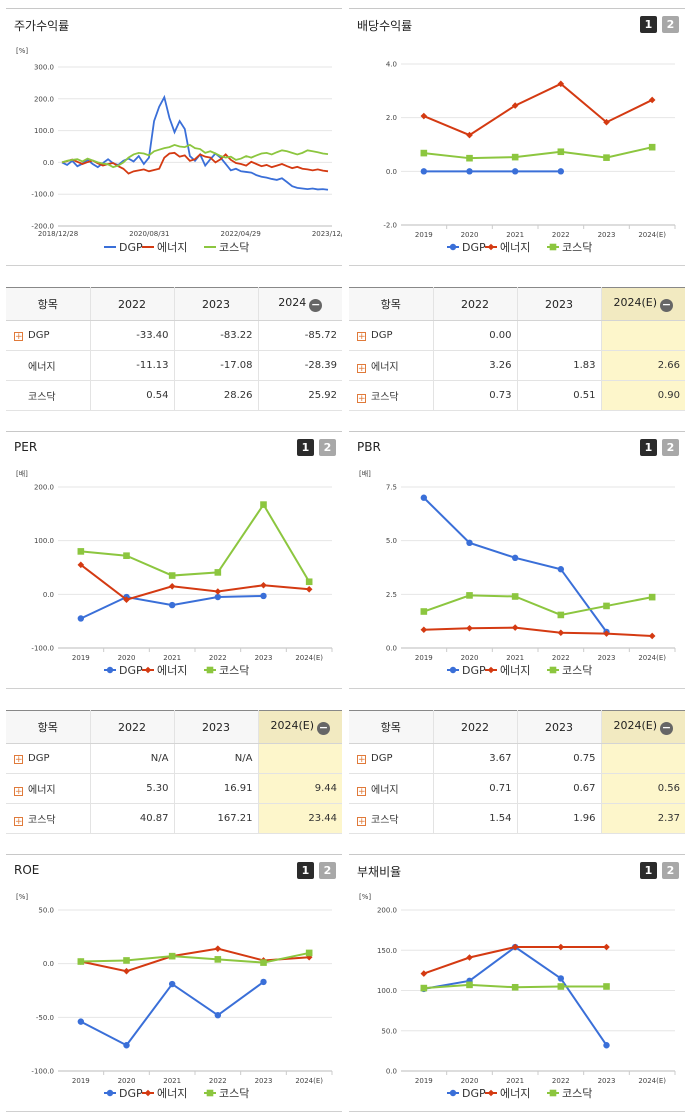 Image resolution: width=691 pixels, height=1115 pixels. What do you see at coordinates (652, 235) in the screenshot?
I see `x-tick-label: 2024(E)` at bounding box center [652, 235].